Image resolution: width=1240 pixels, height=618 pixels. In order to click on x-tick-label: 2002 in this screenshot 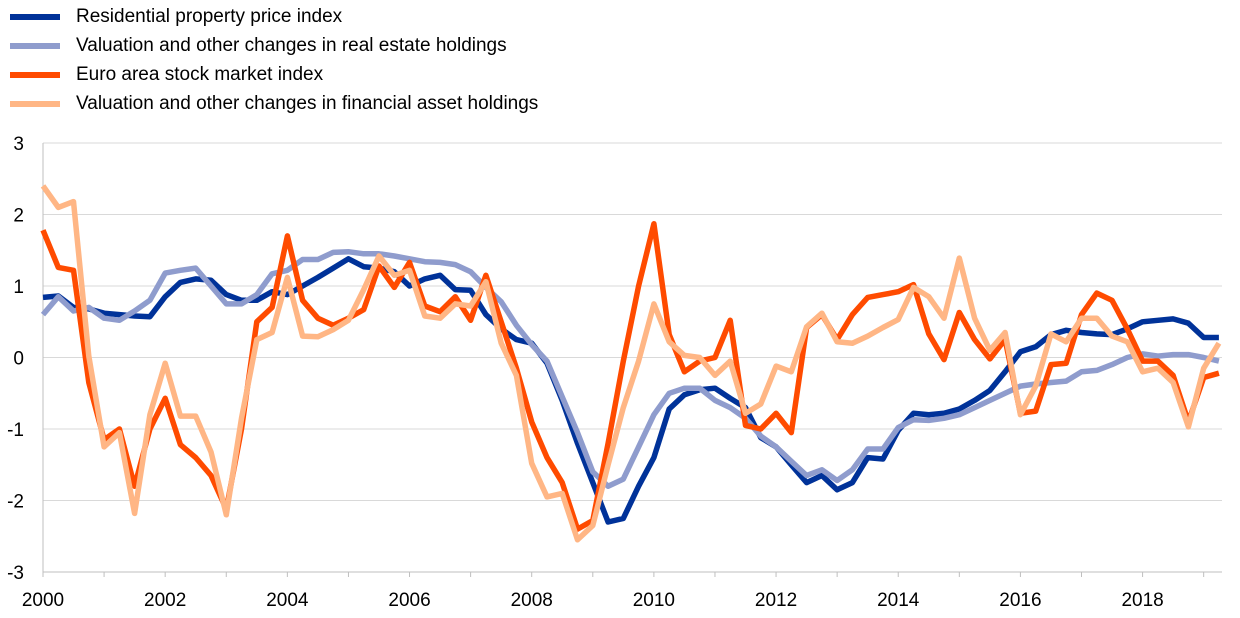, I will do `click(165, 600)`.